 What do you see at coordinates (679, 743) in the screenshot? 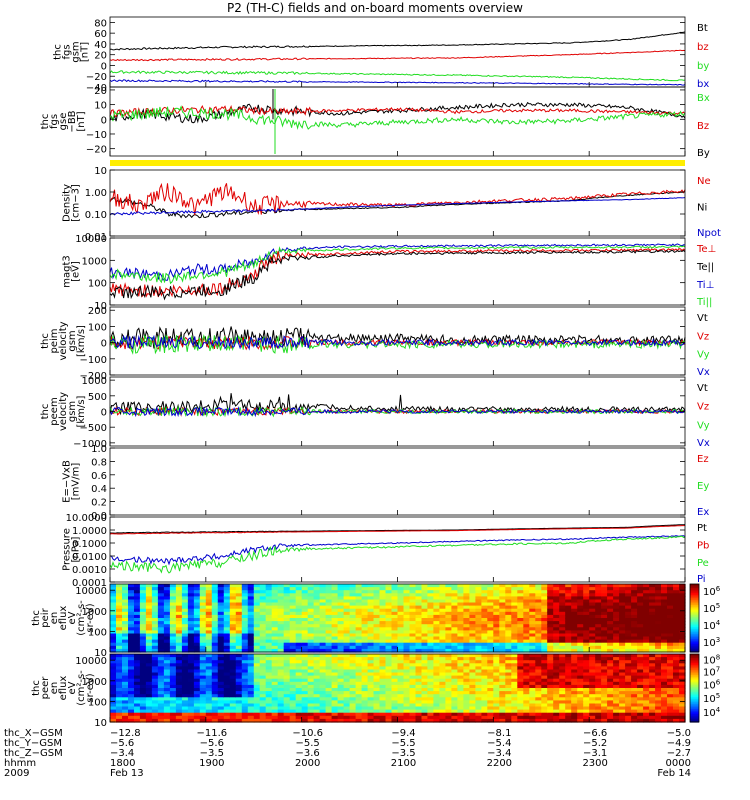
I see `xaxis-y-value: −4.9` at bounding box center [679, 743].